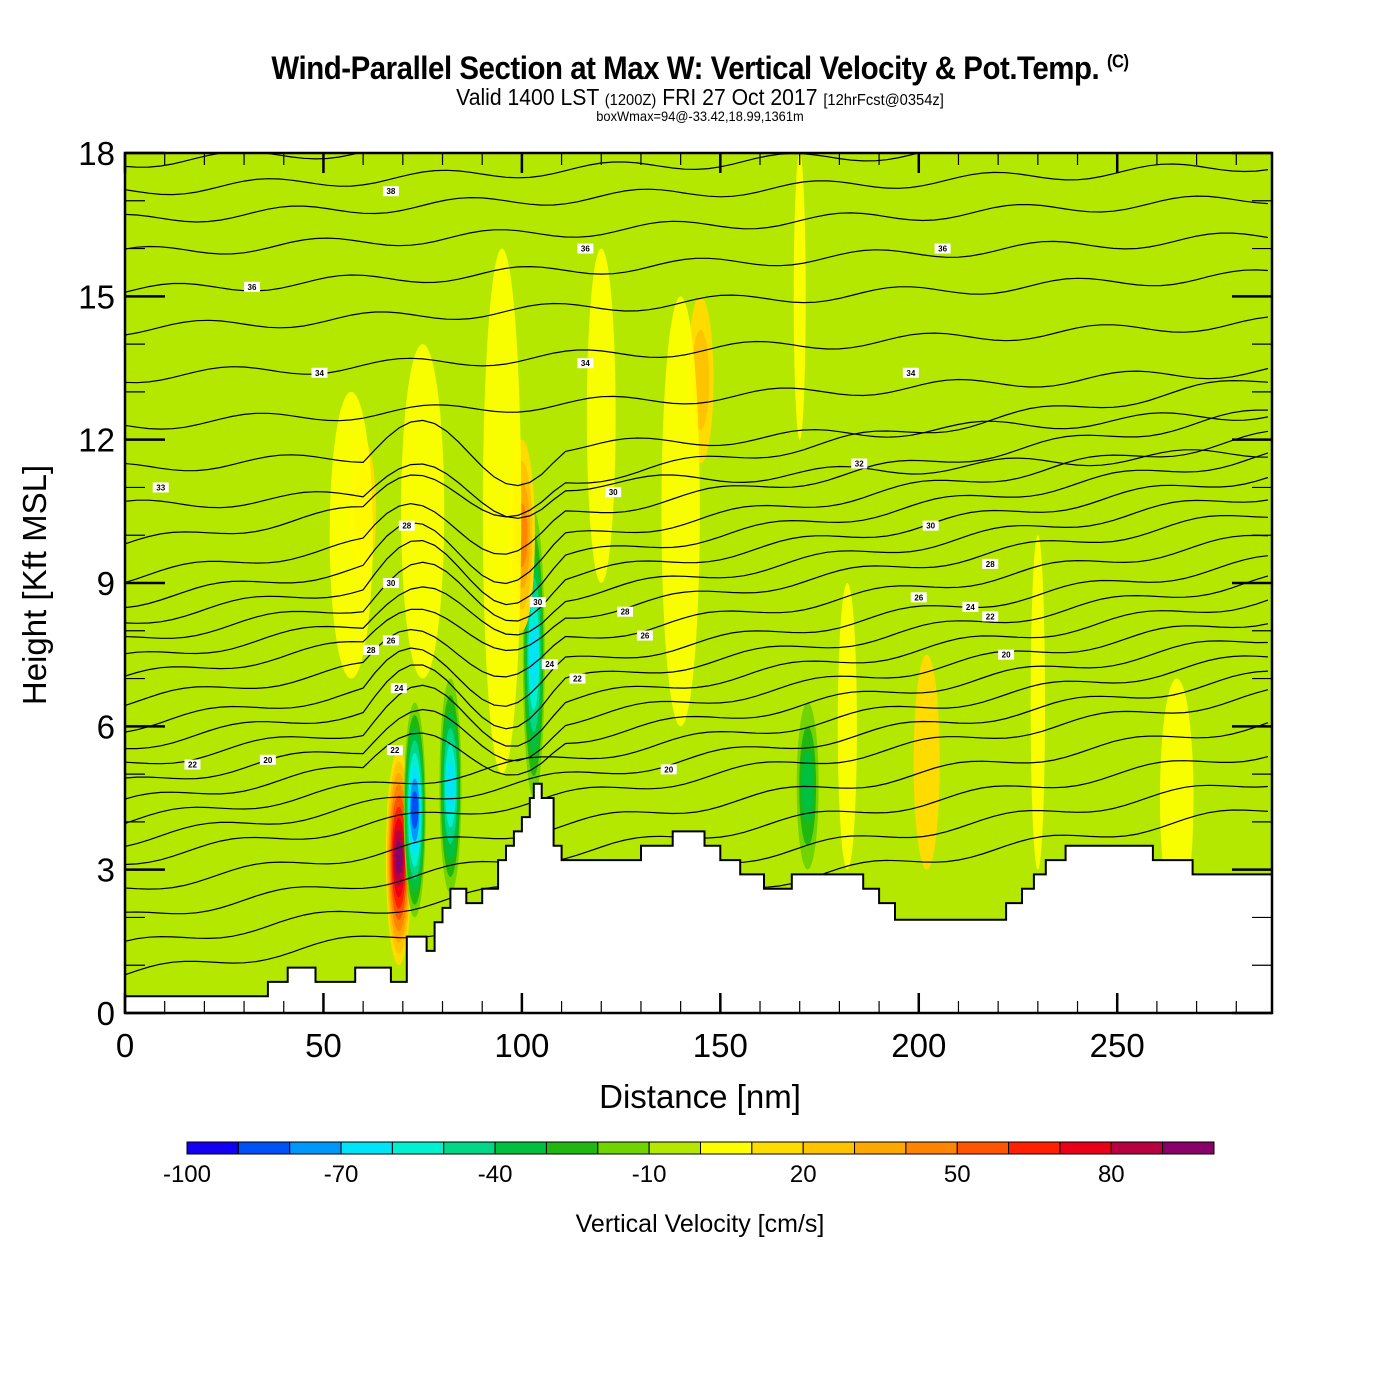  I want to click on isentrope-label-text: 26, so click(390, 640).